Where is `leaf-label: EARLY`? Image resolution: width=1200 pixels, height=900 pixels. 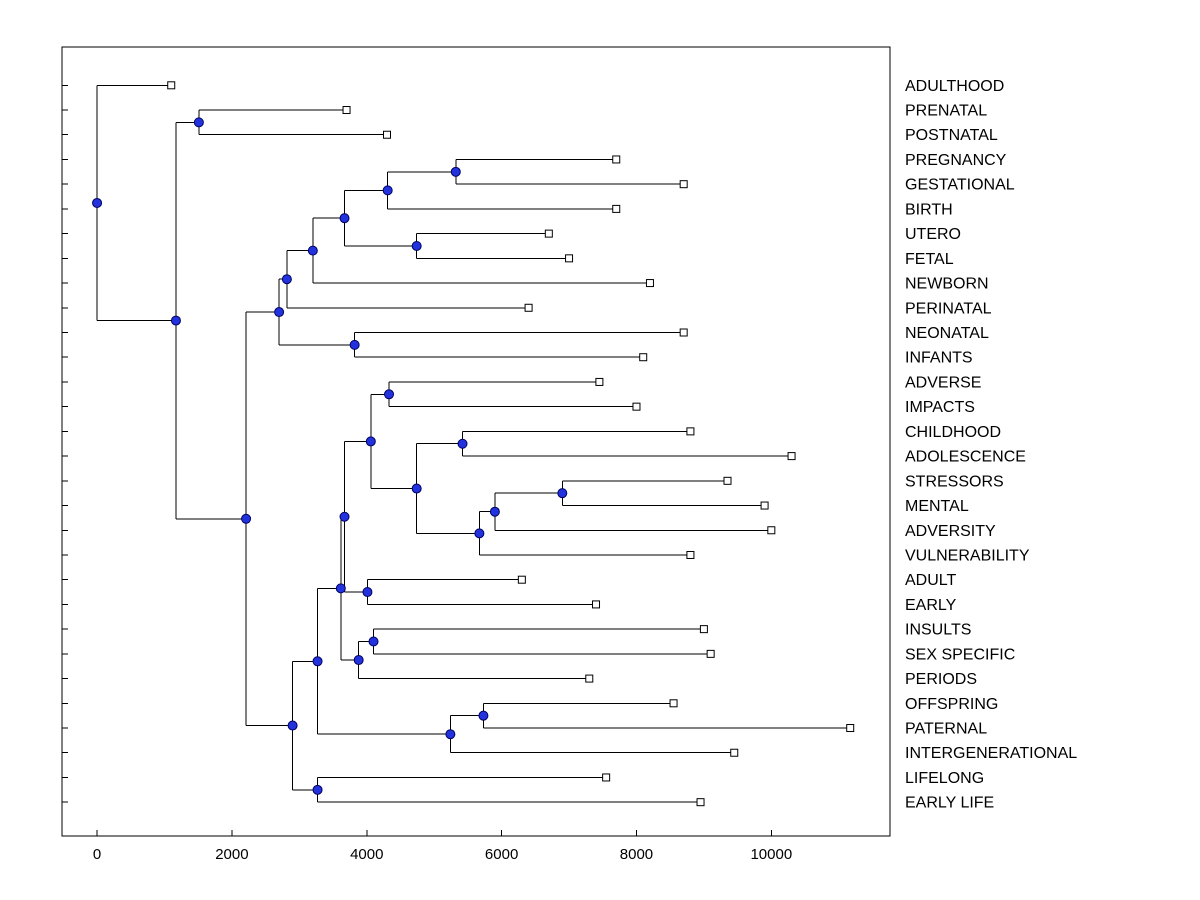
leaf-label: EARLY is located at coordinates (931, 605).